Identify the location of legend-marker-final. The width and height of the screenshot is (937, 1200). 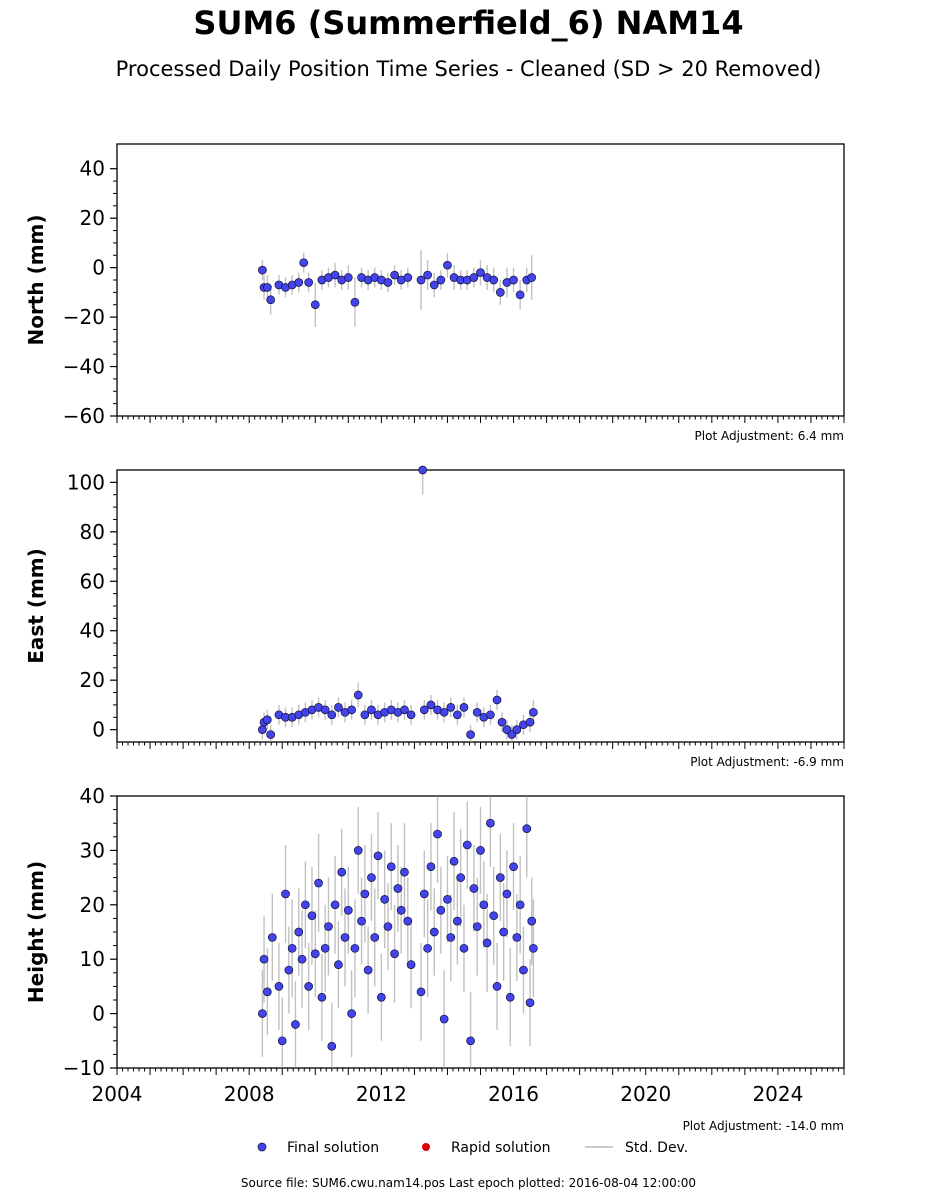
(262, 1147).